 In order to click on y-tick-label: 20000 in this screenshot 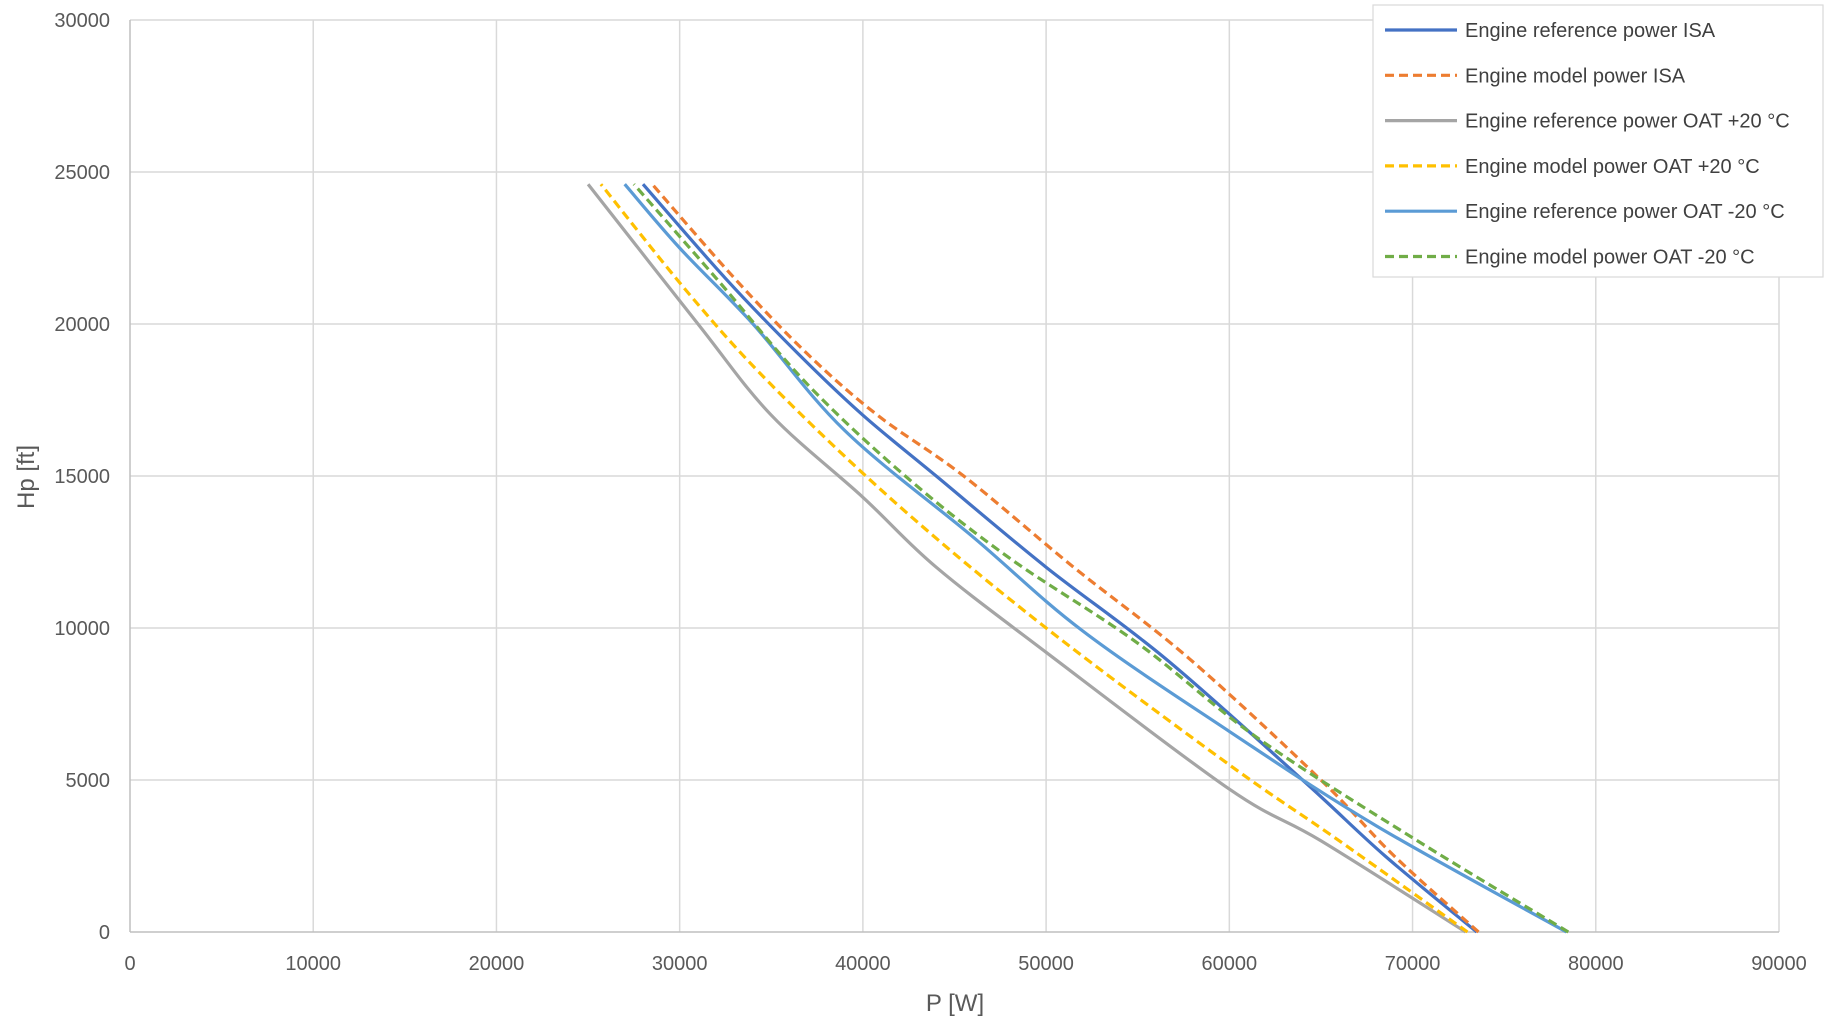, I will do `click(82, 325)`.